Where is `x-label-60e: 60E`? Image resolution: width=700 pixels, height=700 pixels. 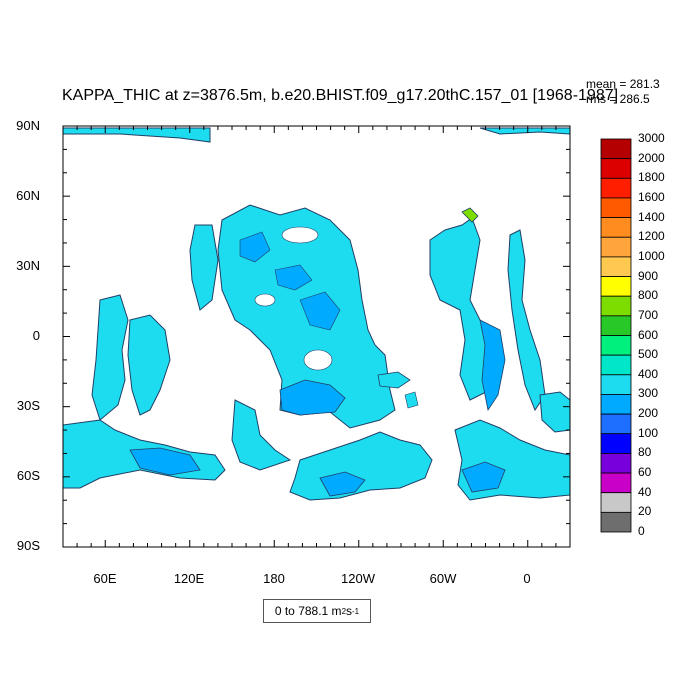 x-label-60e: 60E is located at coordinates (105, 578).